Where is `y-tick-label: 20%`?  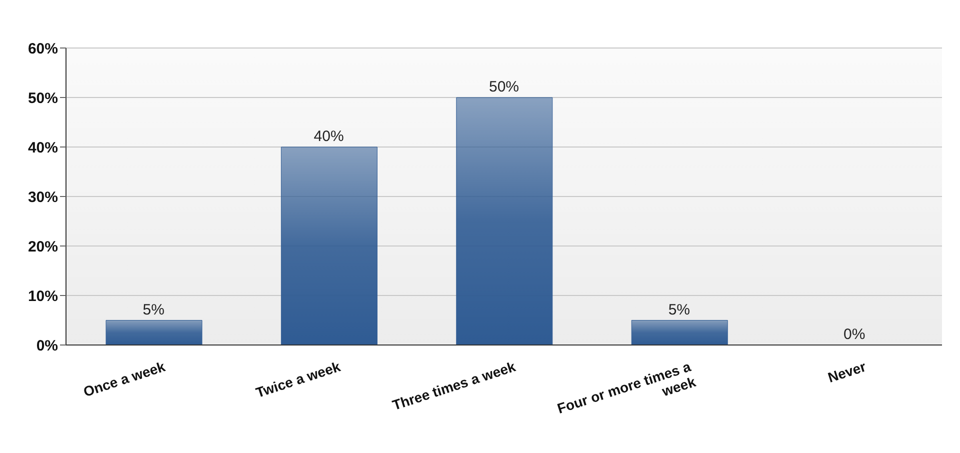
y-tick-label: 20% is located at coordinates (43, 247).